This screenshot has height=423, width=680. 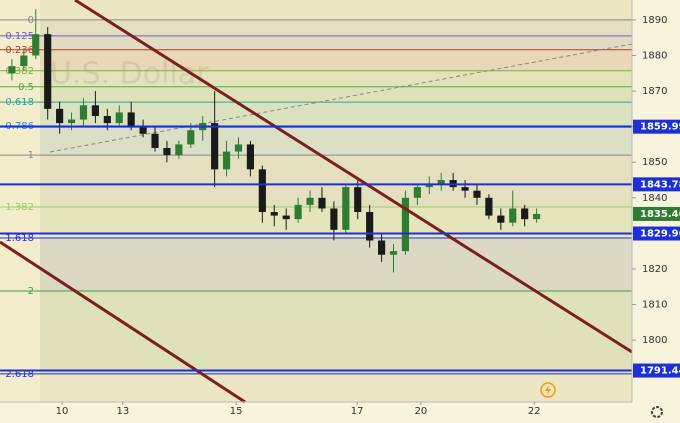 What do you see at coordinates (421, 411) in the screenshot?
I see `x-tick-label: 20` at bounding box center [421, 411].